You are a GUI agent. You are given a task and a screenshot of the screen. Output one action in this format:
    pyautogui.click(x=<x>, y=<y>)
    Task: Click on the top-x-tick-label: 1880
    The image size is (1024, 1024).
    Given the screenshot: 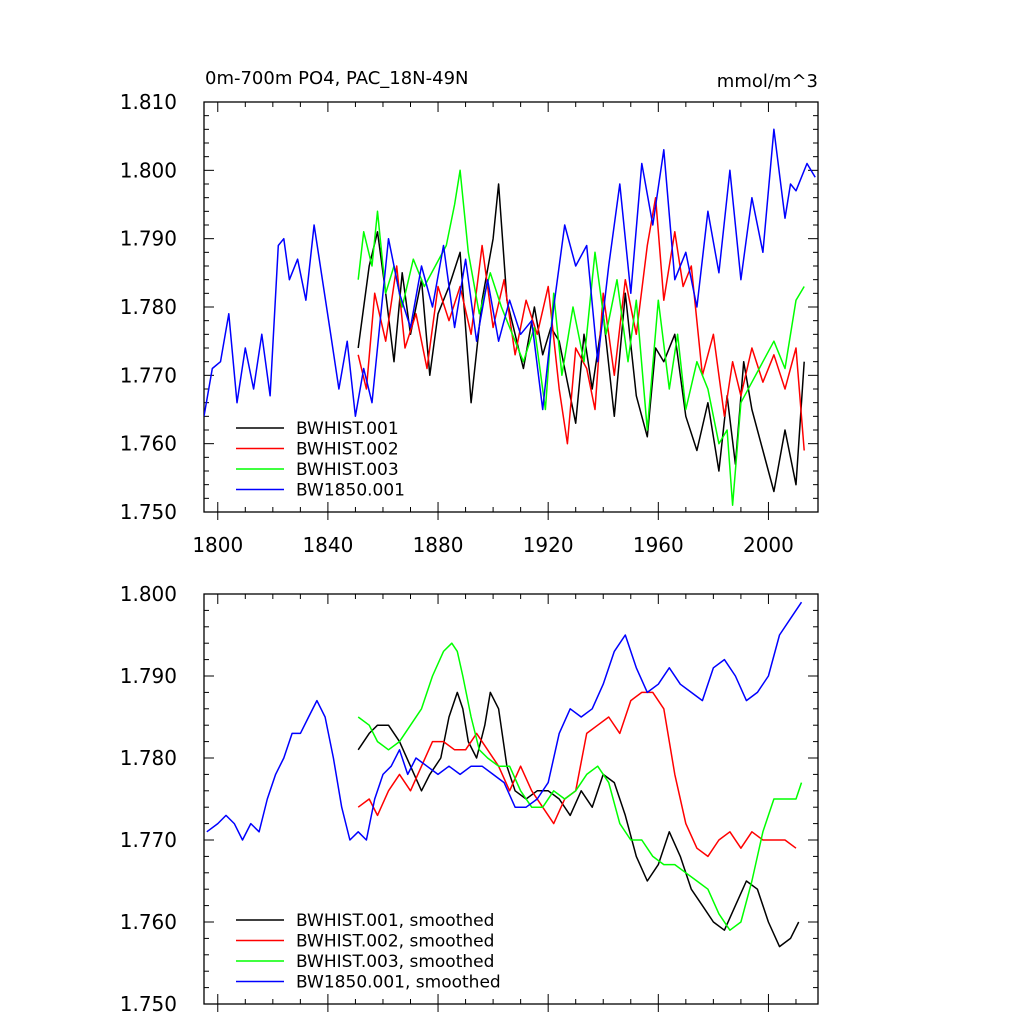 What is the action you would take?
    pyautogui.click(x=438, y=545)
    